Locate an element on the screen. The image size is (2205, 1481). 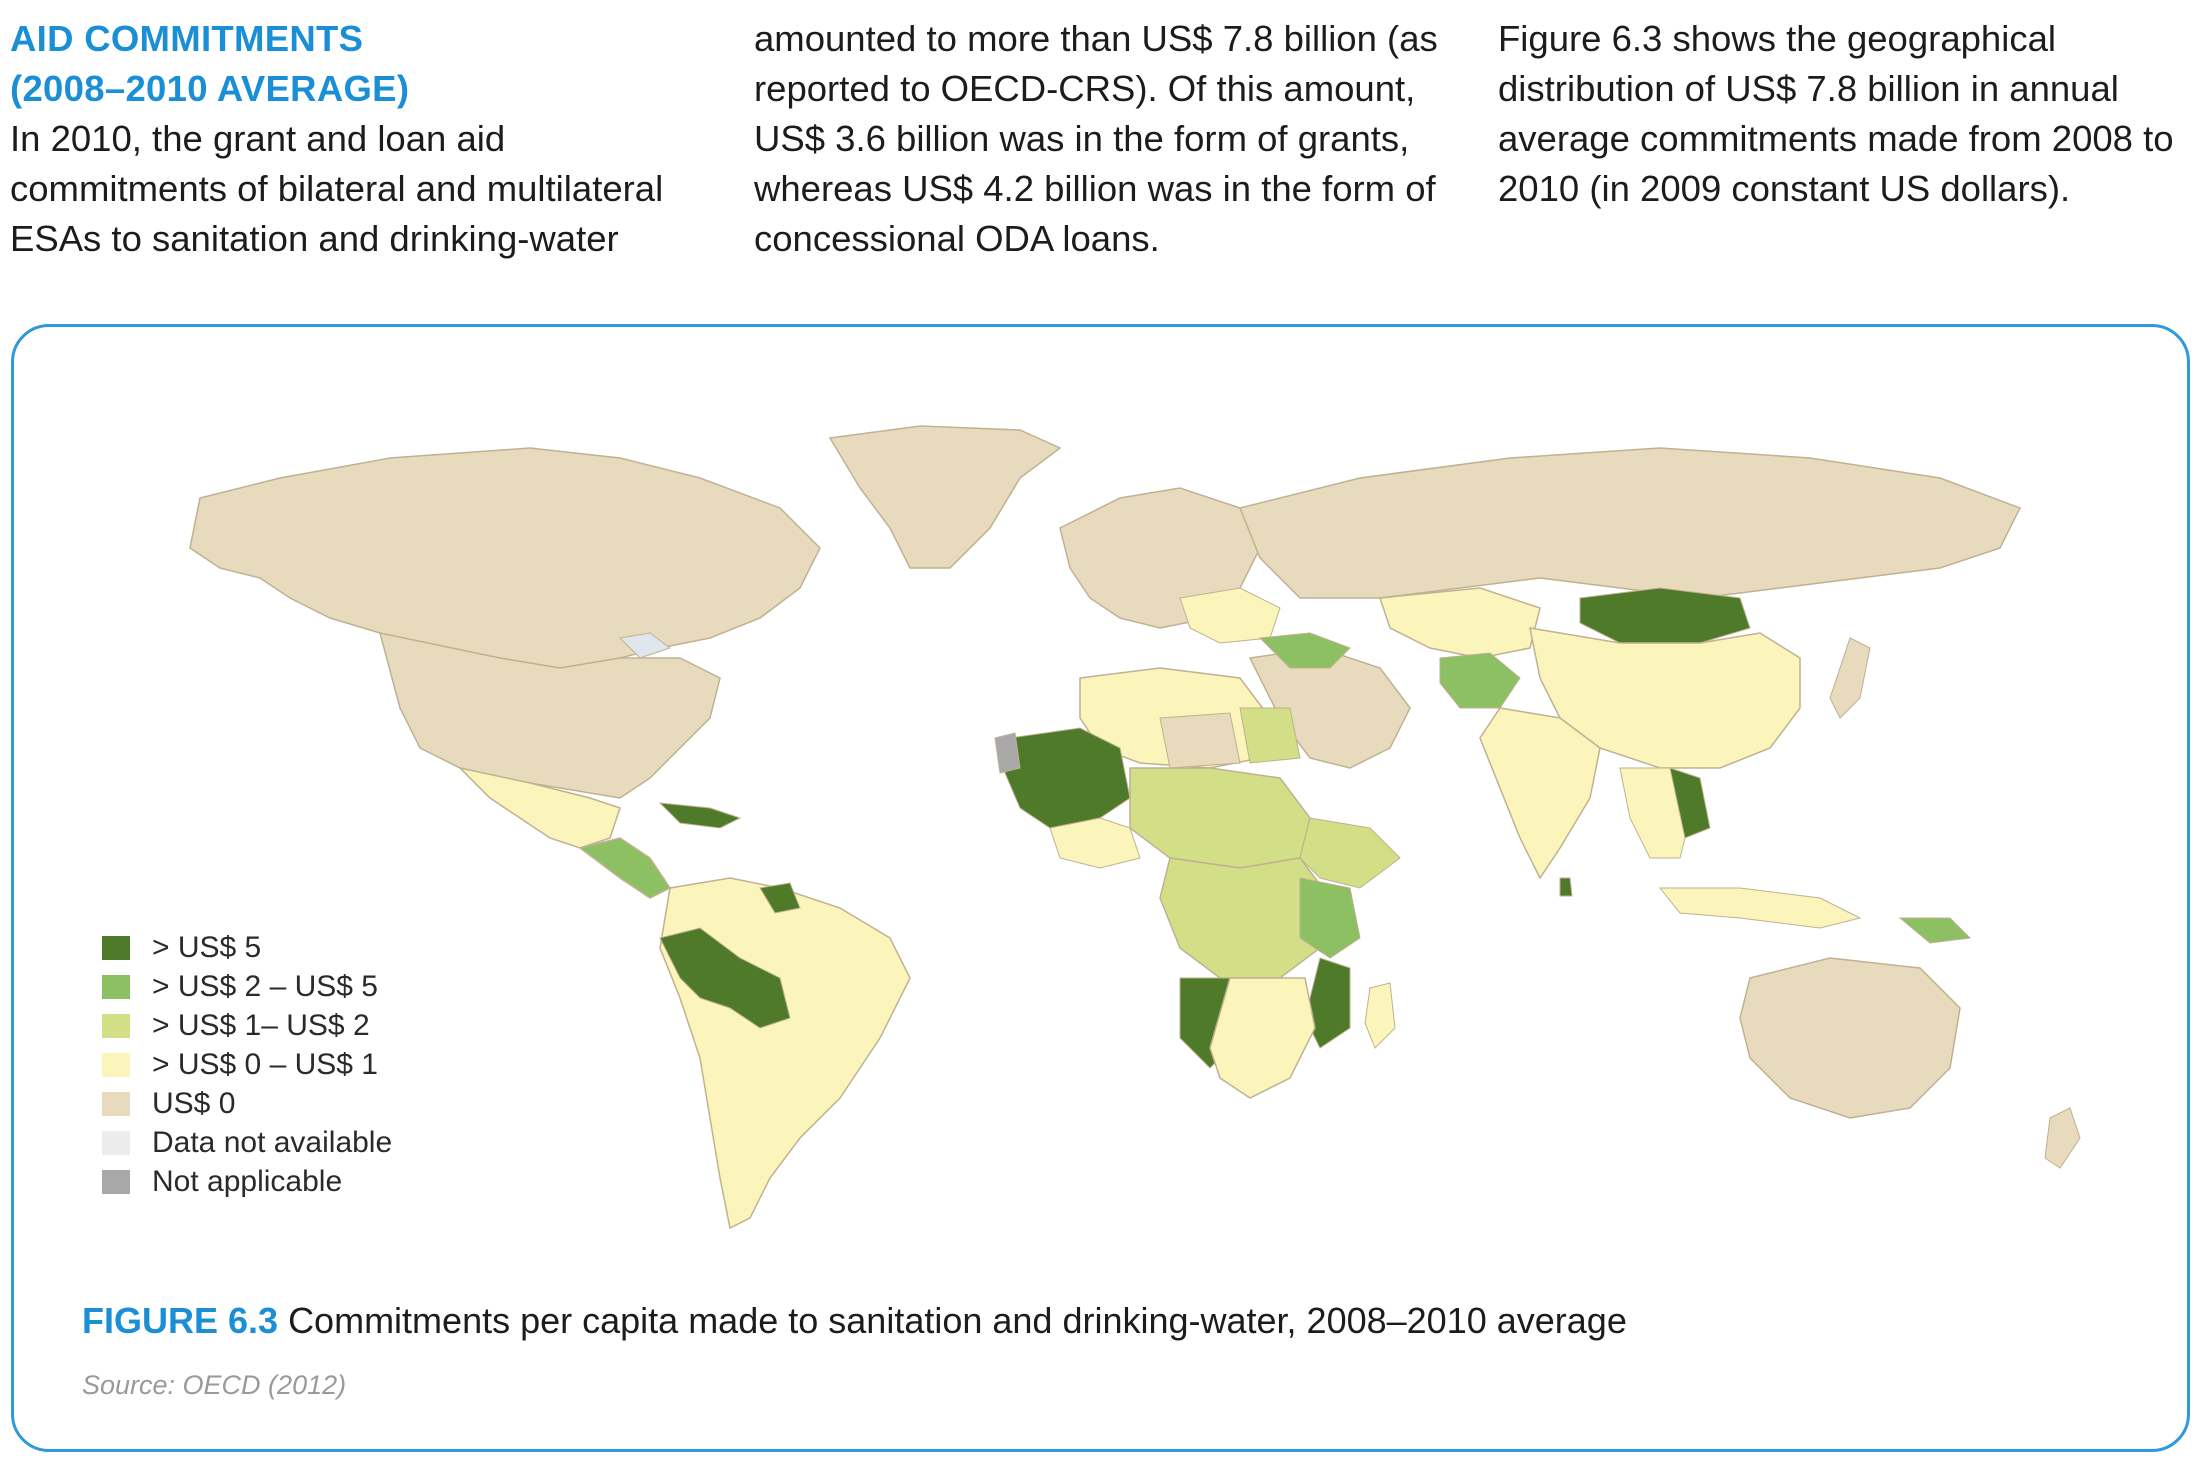
region-central-asia is located at coordinates (1459, 623).